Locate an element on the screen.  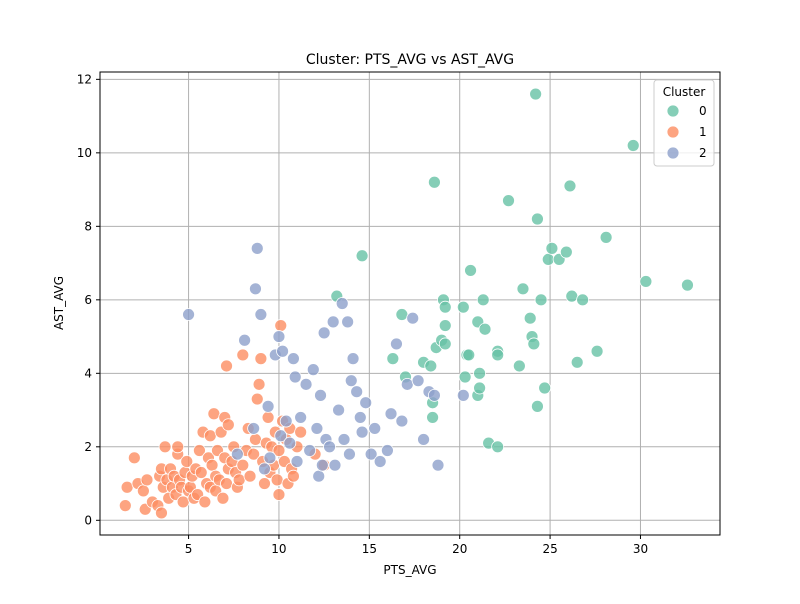
legend-marker is located at coordinates (673, 111).